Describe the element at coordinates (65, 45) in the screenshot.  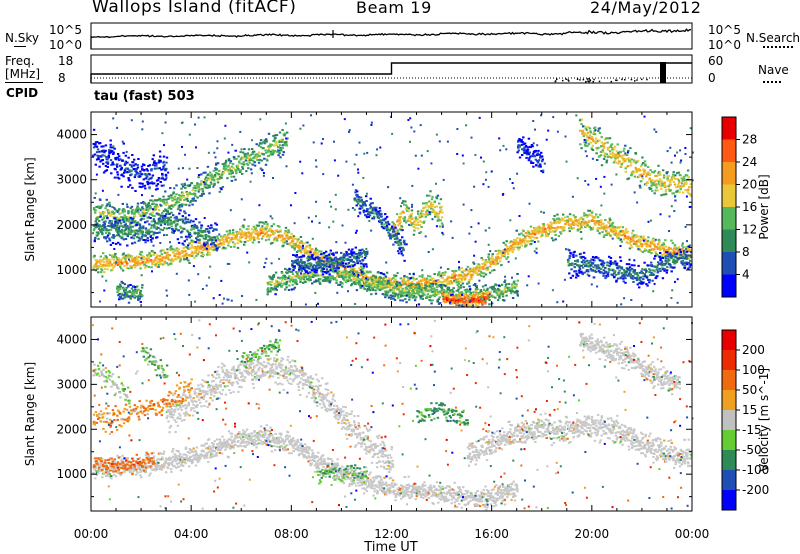
I see `noise-left-tick-bottom: 10^0` at that location.